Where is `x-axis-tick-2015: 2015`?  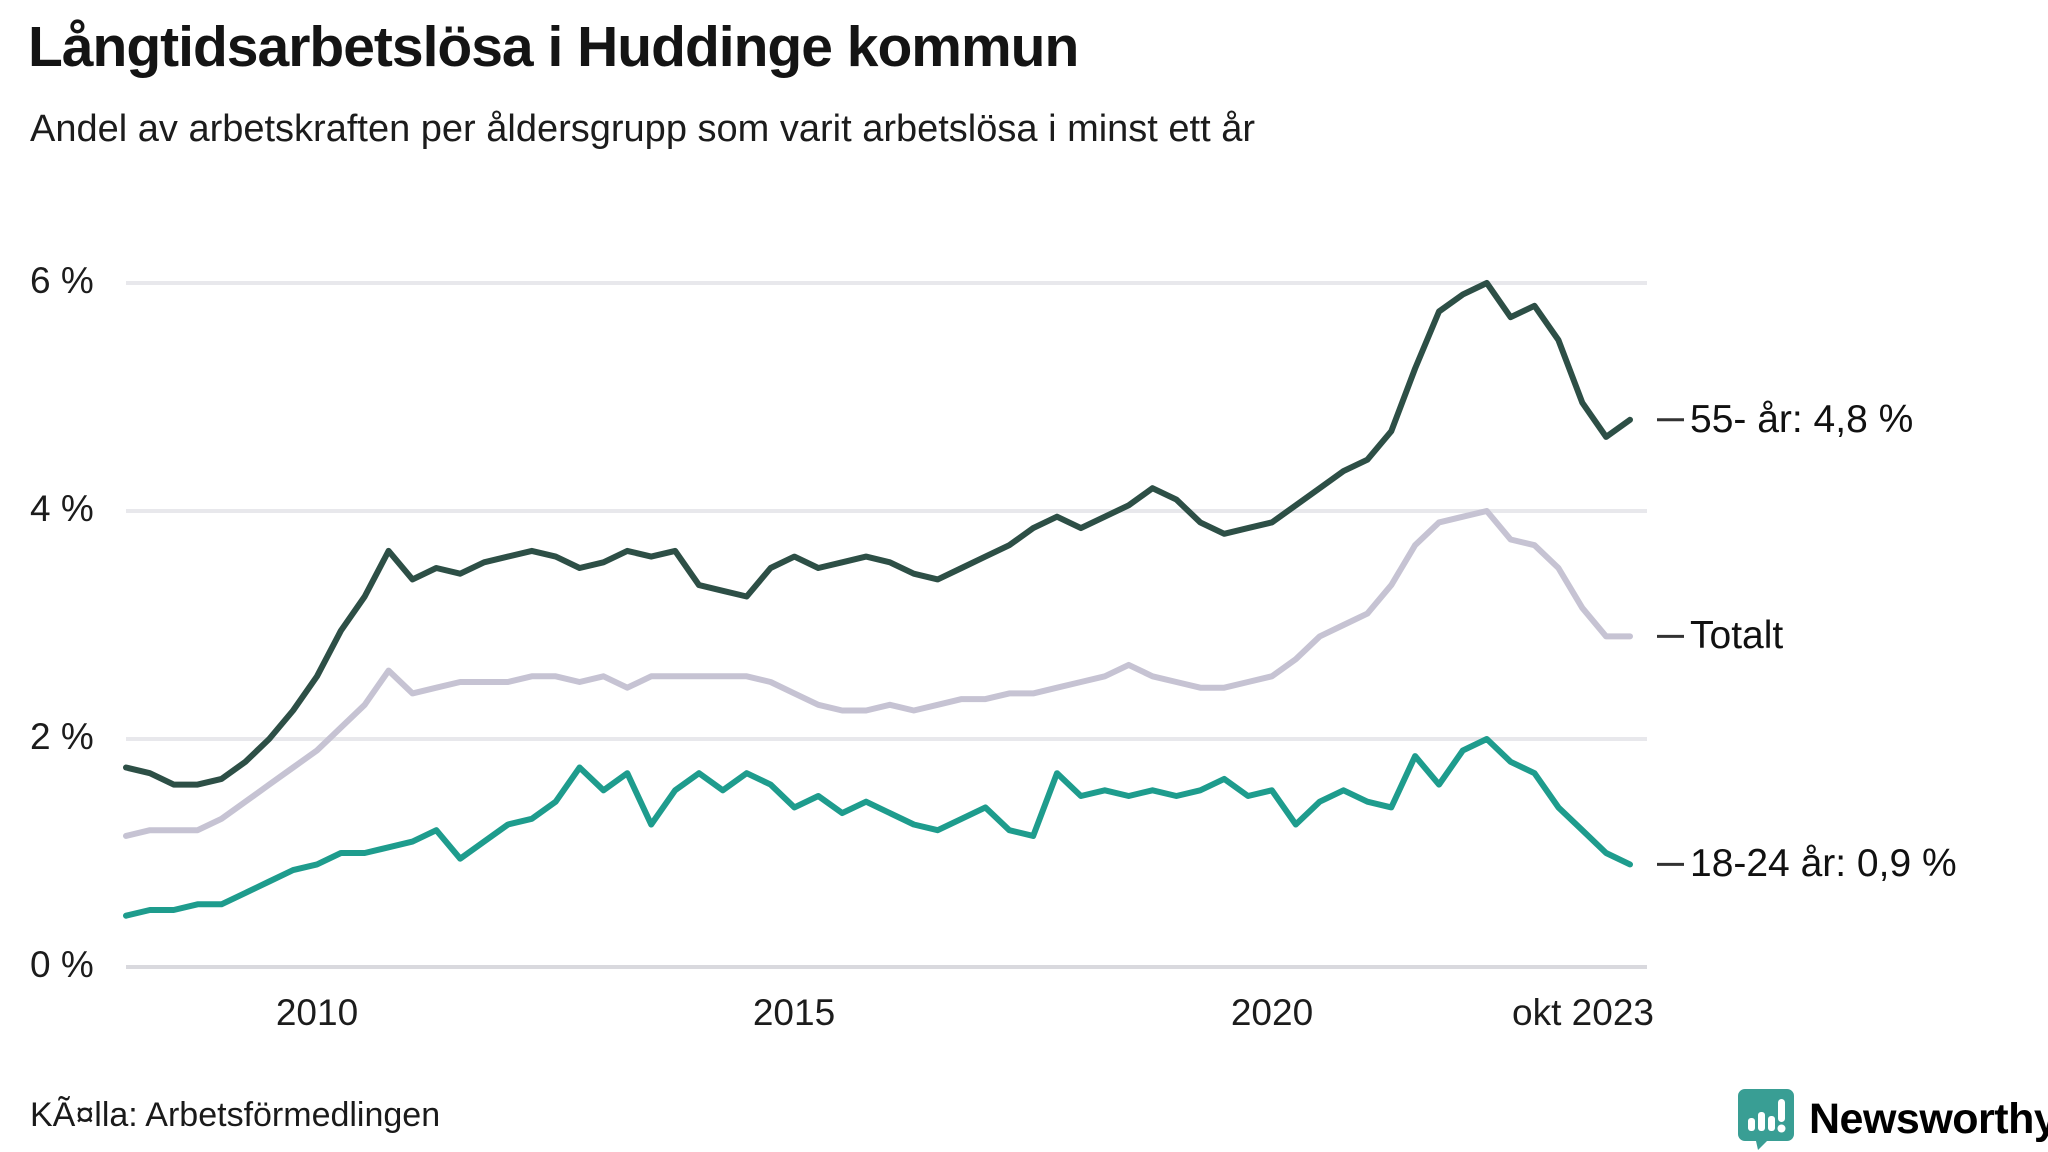 x-axis-tick-2015: 2015 is located at coordinates (794, 1012).